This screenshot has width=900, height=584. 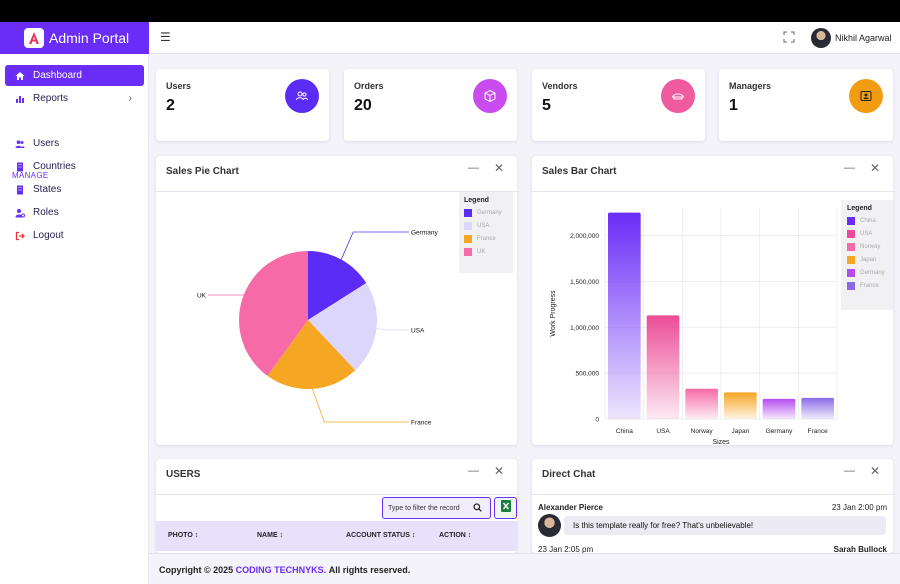 I want to click on stat-card-orders: Orders 20, so click(x=430, y=105).